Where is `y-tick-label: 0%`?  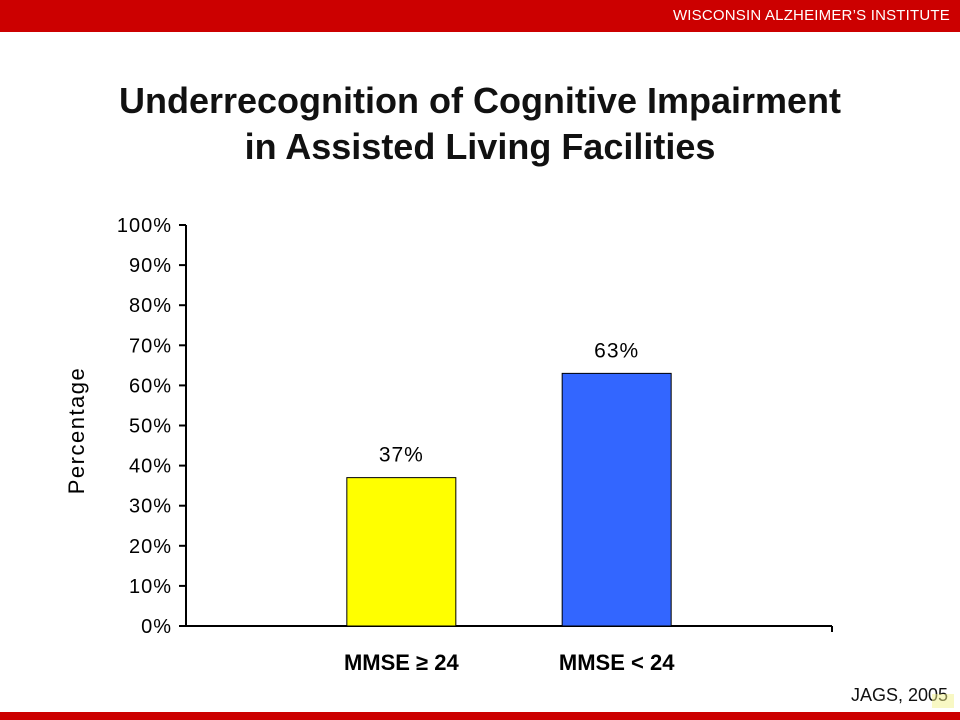 y-tick-label: 0% is located at coordinates (156, 627).